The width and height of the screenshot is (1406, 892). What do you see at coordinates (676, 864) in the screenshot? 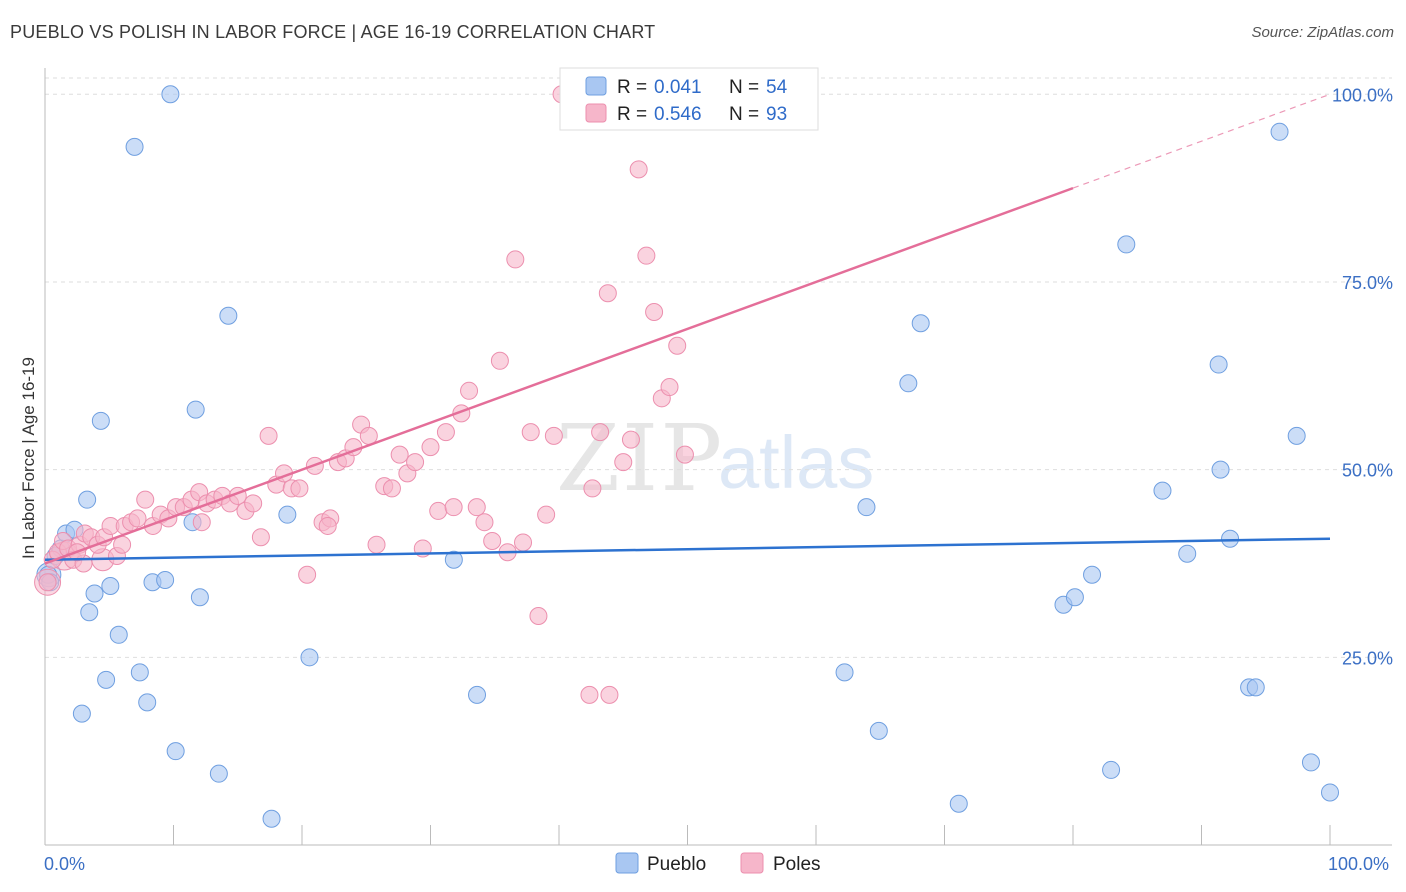
I see `series-legend-label-pueblo: Pueblo` at bounding box center [676, 864].